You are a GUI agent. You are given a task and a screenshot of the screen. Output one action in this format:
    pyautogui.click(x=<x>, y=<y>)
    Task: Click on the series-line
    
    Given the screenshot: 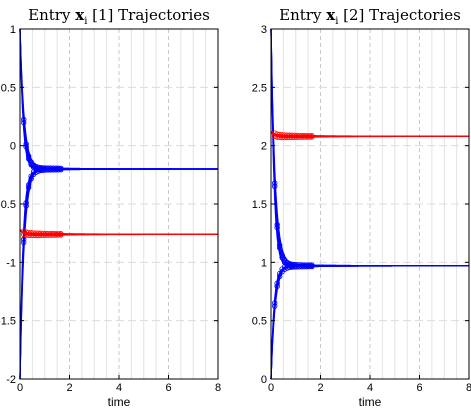 What is the action you would take?
    pyautogui.click(x=118, y=99)
    